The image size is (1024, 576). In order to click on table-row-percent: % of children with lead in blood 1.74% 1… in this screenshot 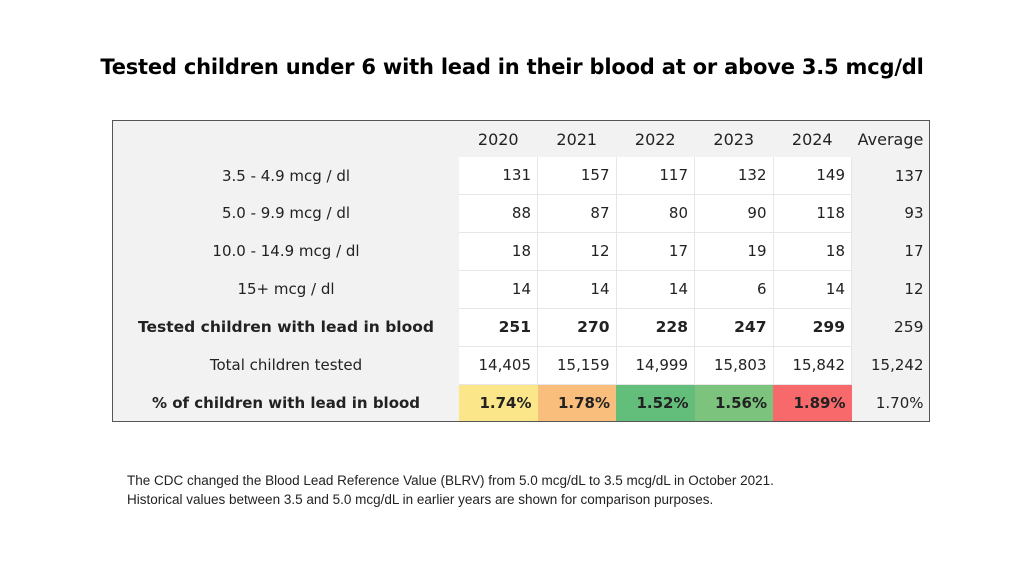, I will do `click(521, 402)`.